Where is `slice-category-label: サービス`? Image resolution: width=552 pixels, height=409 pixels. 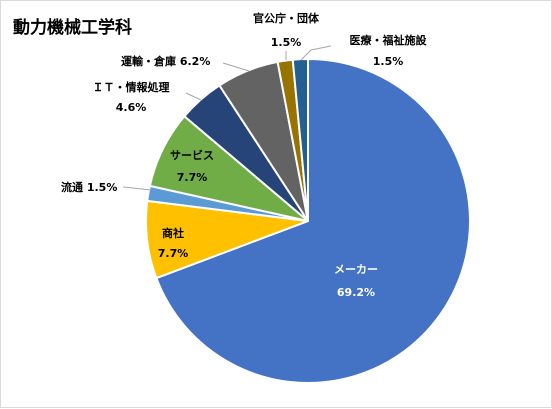 slice-category-label: サービス is located at coordinates (192, 155).